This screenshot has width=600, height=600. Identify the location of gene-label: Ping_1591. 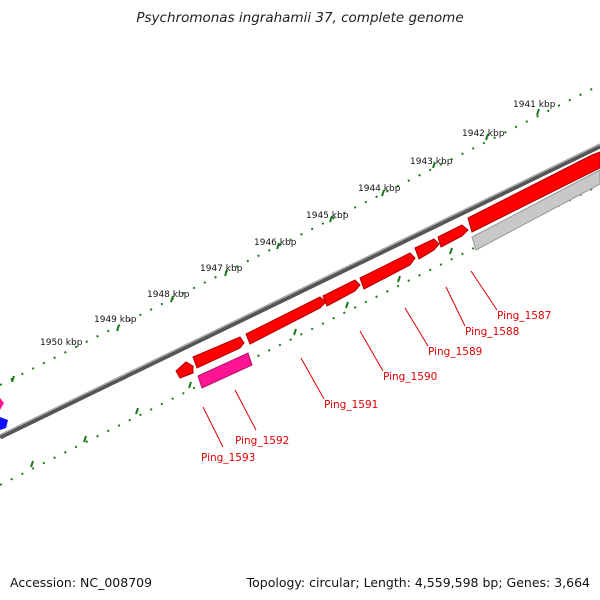
(351, 405).